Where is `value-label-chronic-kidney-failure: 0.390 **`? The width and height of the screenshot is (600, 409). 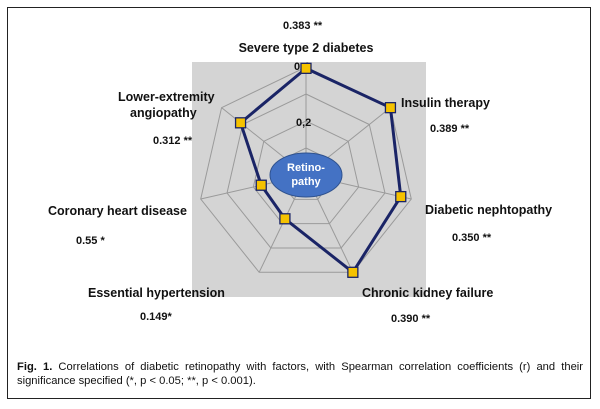
value-label-chronic-kidney-failure: 0.390 ** is located at coordinates (411, 319).